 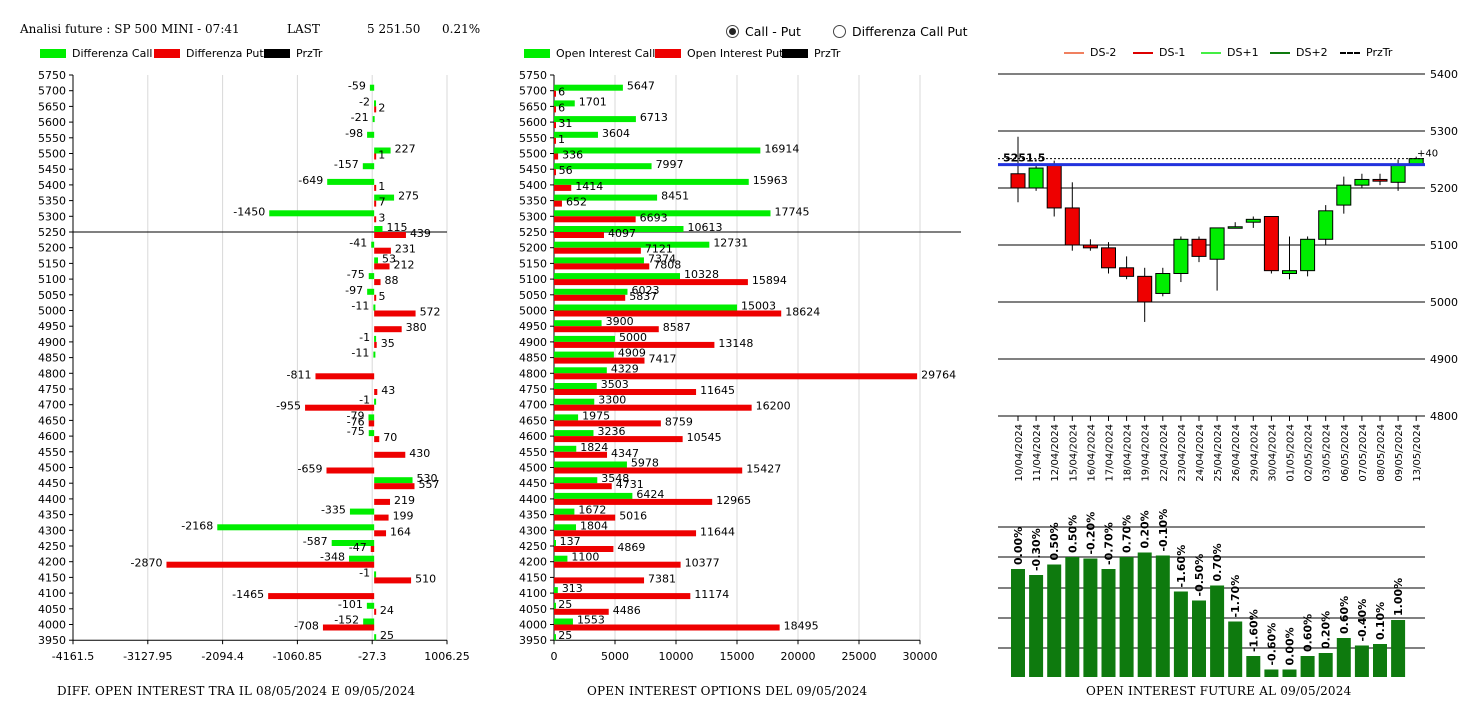 What do you see at coordinates (387, 635) in the screenshot?
I see `call-value-label: 25` at bounding box center [387, 635].